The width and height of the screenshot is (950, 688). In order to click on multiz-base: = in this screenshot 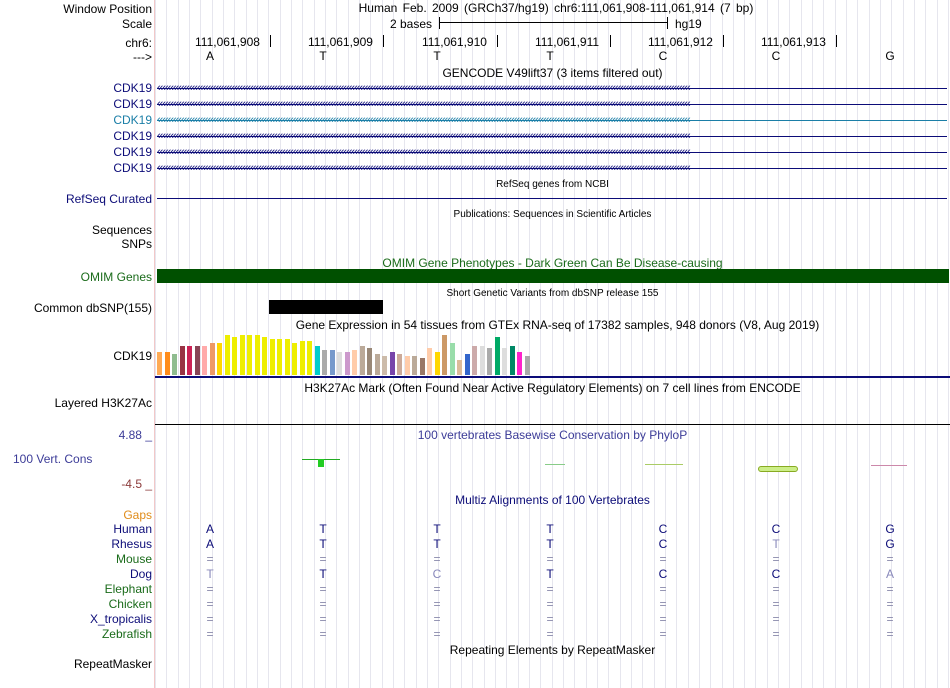, I will do `click(890, 604)`.